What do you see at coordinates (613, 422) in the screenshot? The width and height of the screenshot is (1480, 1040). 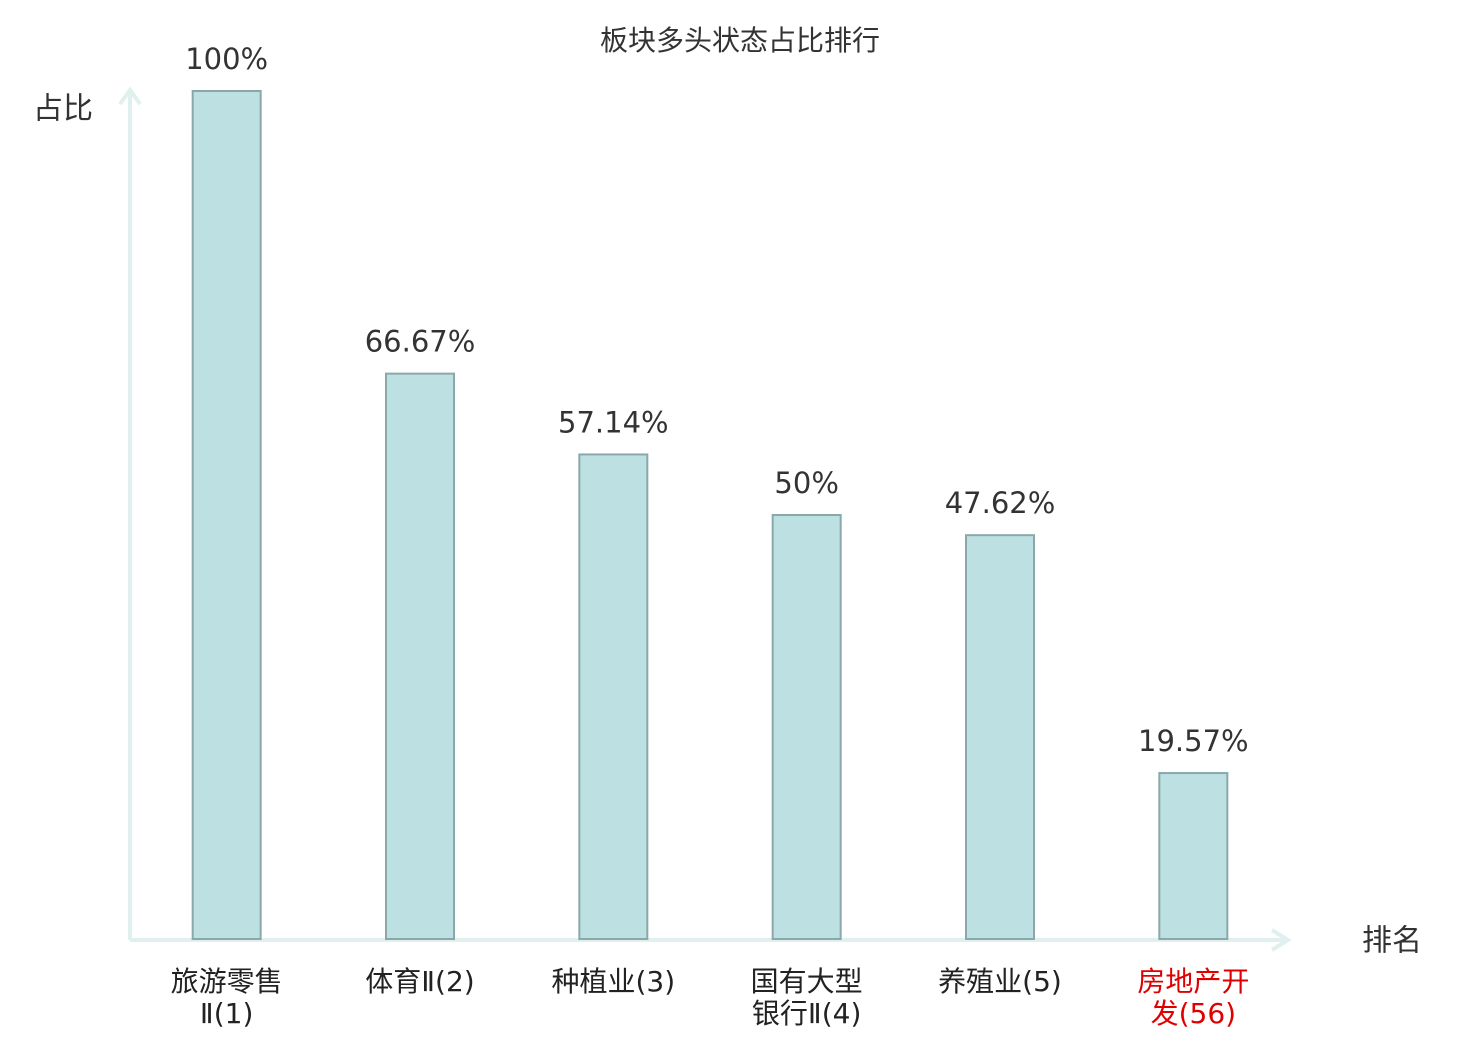 I see `value-label: 57.14%` at bounding box center [613, 422].